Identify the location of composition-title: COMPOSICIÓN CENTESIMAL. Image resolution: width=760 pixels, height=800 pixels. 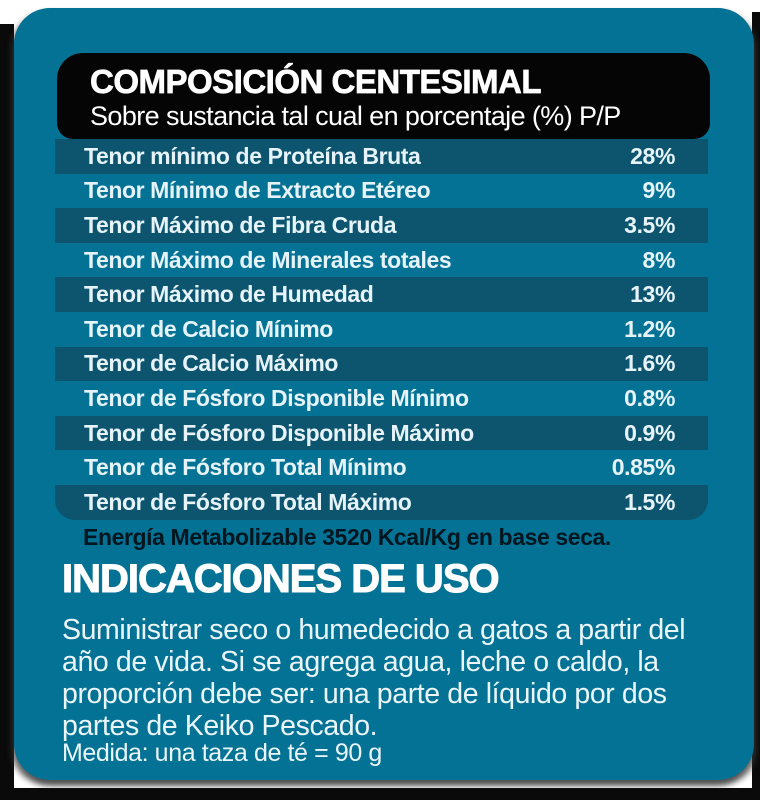
(316, 81).